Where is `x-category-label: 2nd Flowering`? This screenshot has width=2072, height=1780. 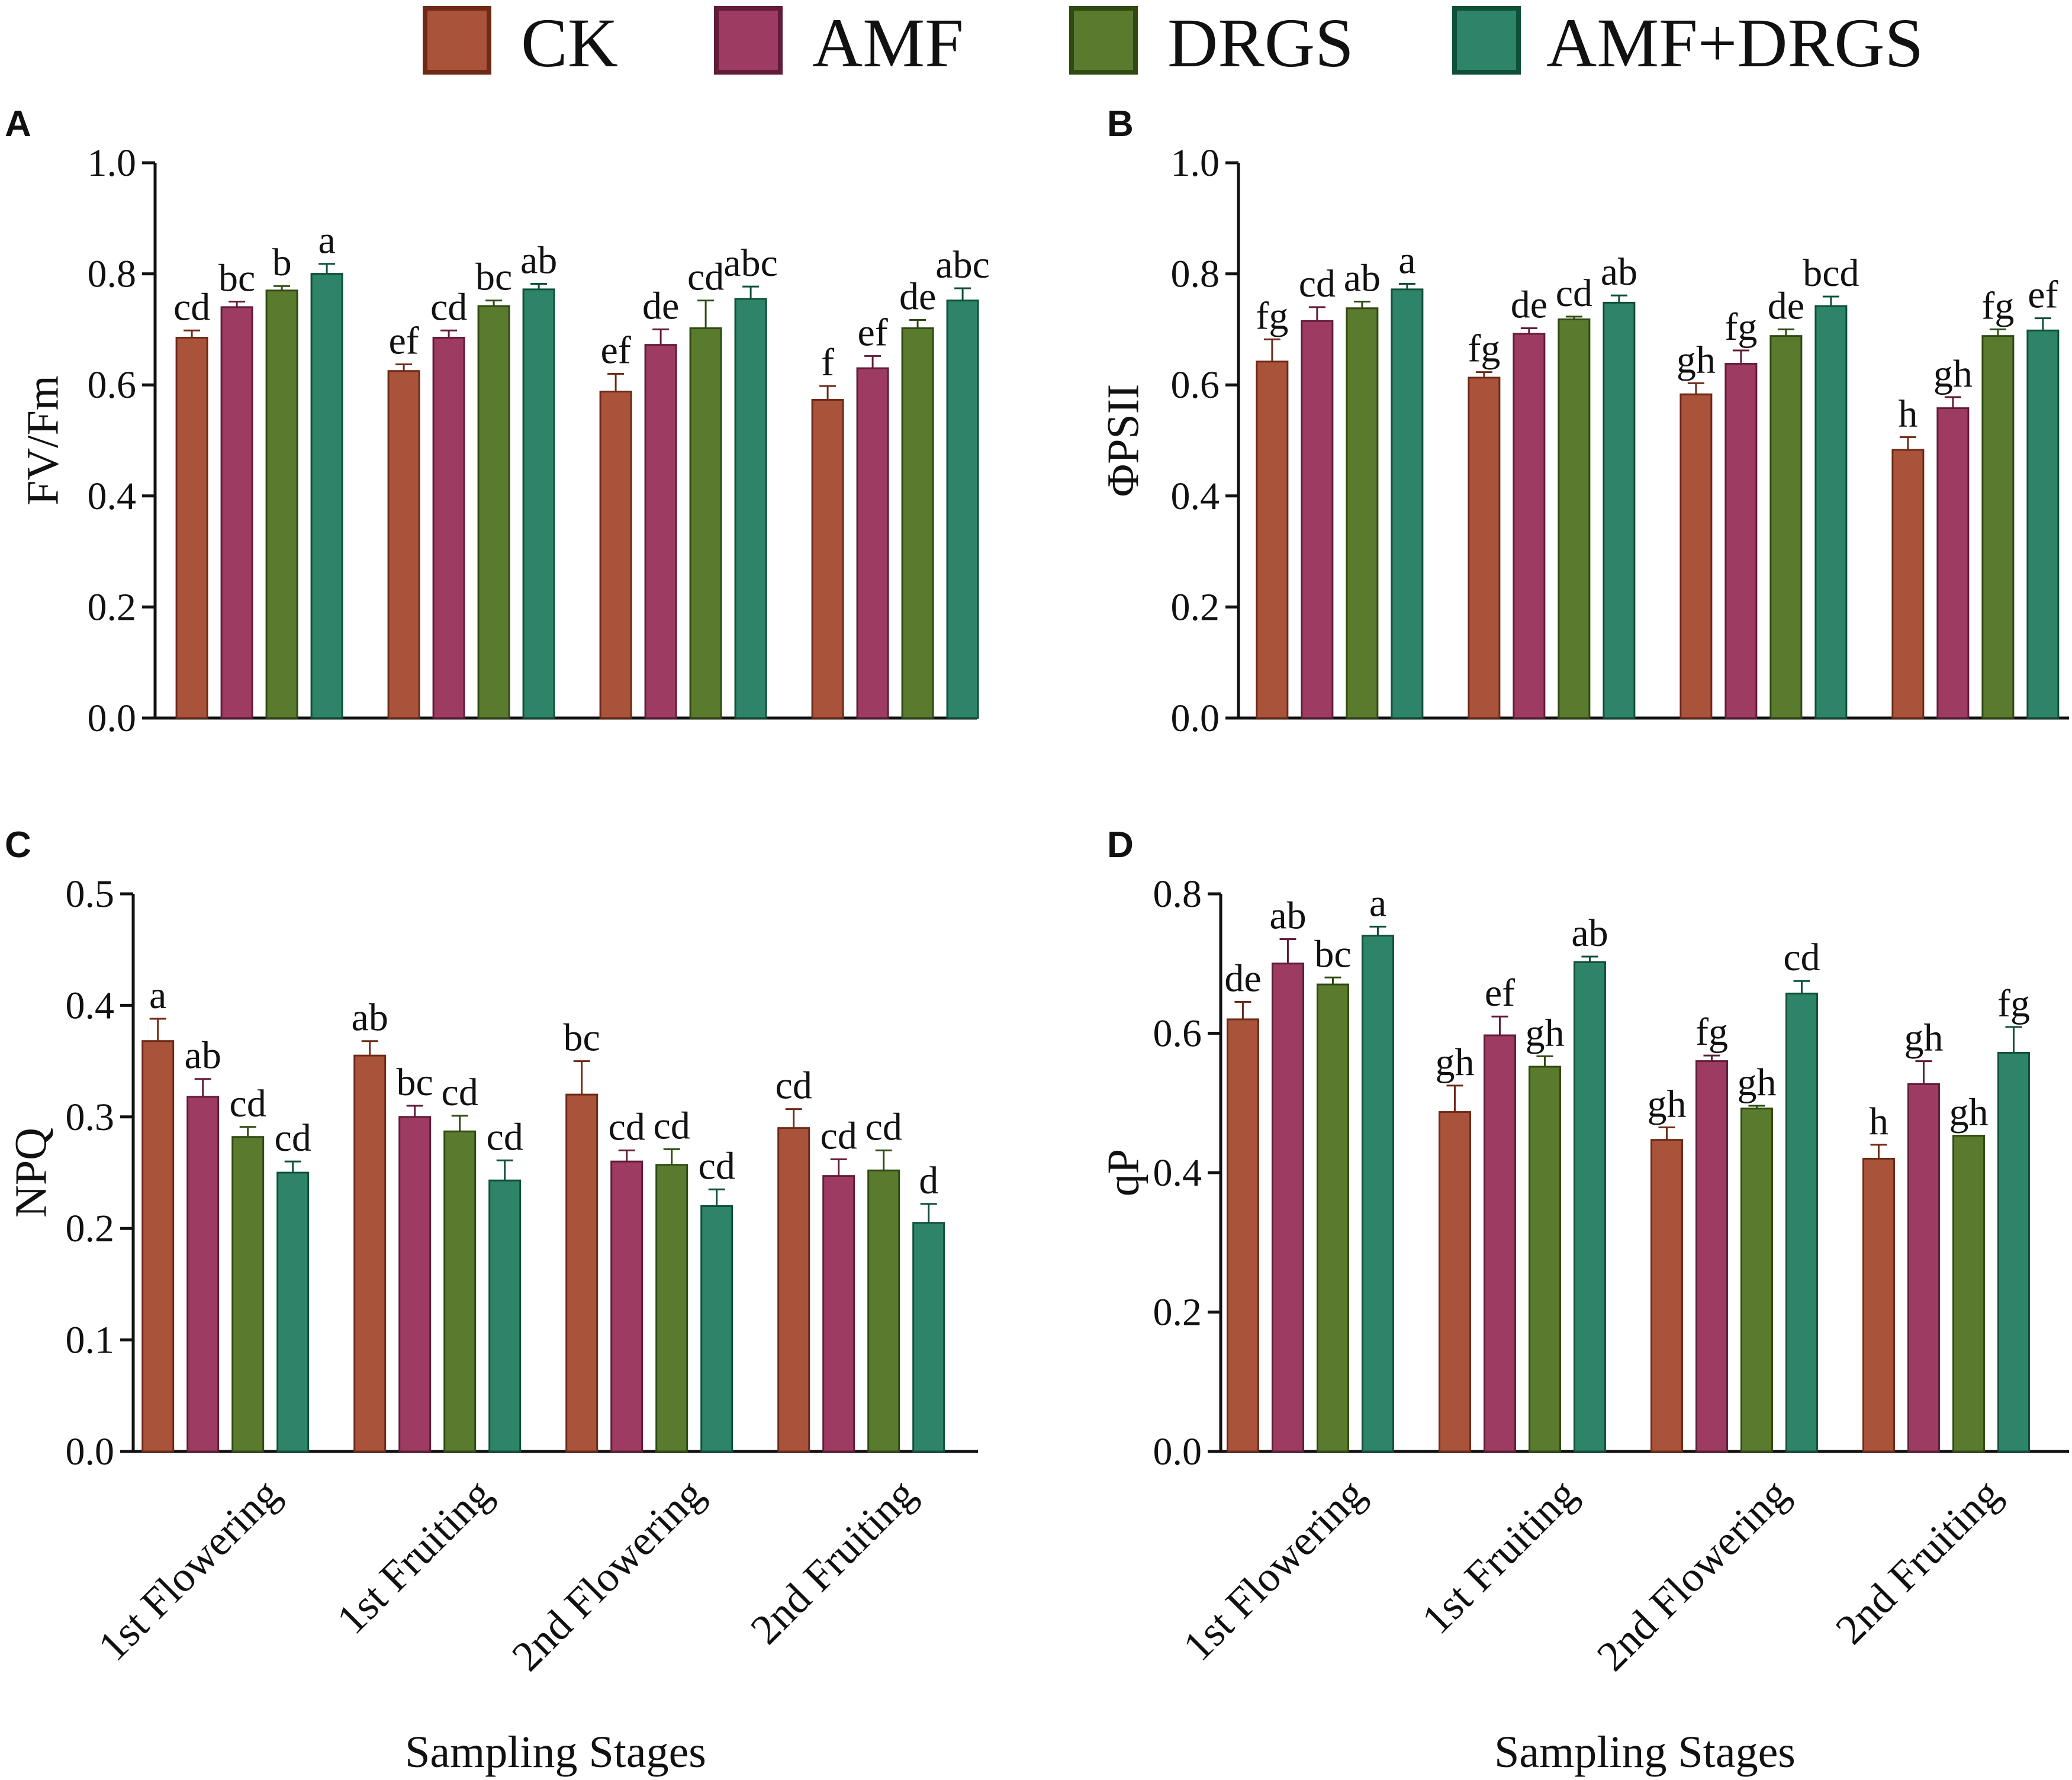
x-category-label: 2nd Flowering is located at coordinates (1693, 1575).